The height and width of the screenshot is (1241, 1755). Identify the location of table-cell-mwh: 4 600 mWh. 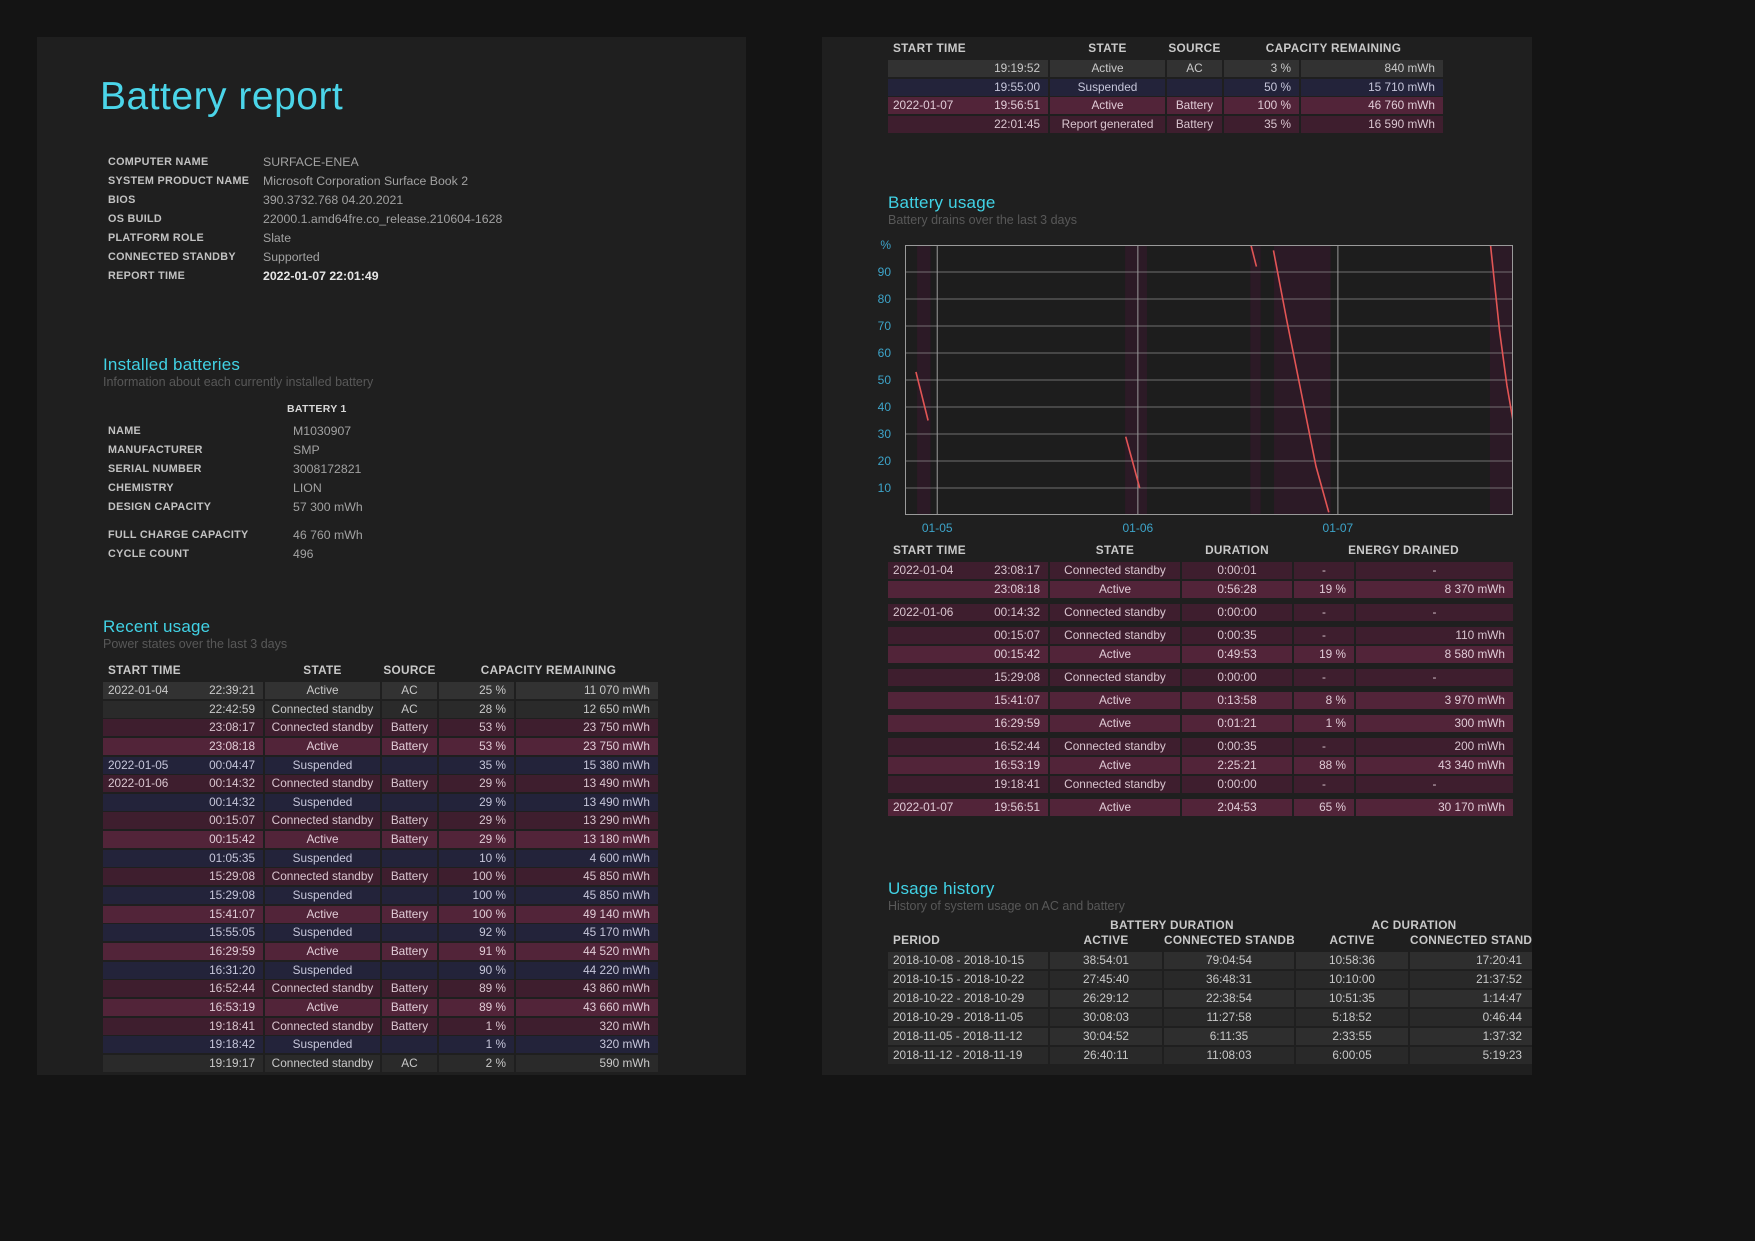
(587, 858).